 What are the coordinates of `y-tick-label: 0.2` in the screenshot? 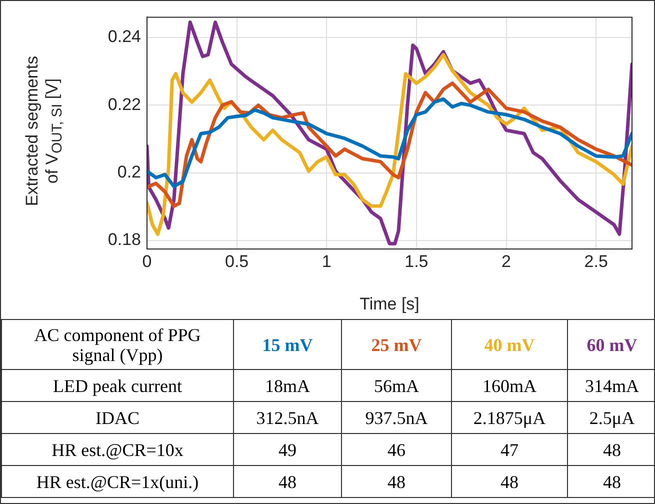 It's located at (129, 172).